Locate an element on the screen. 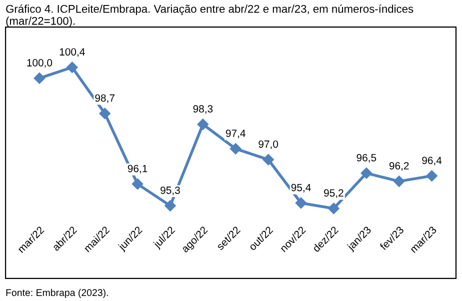 Image resolution: width=462 pixels, height=301 pixels. data-label: 96,5 is located at coordinates (366, 158).